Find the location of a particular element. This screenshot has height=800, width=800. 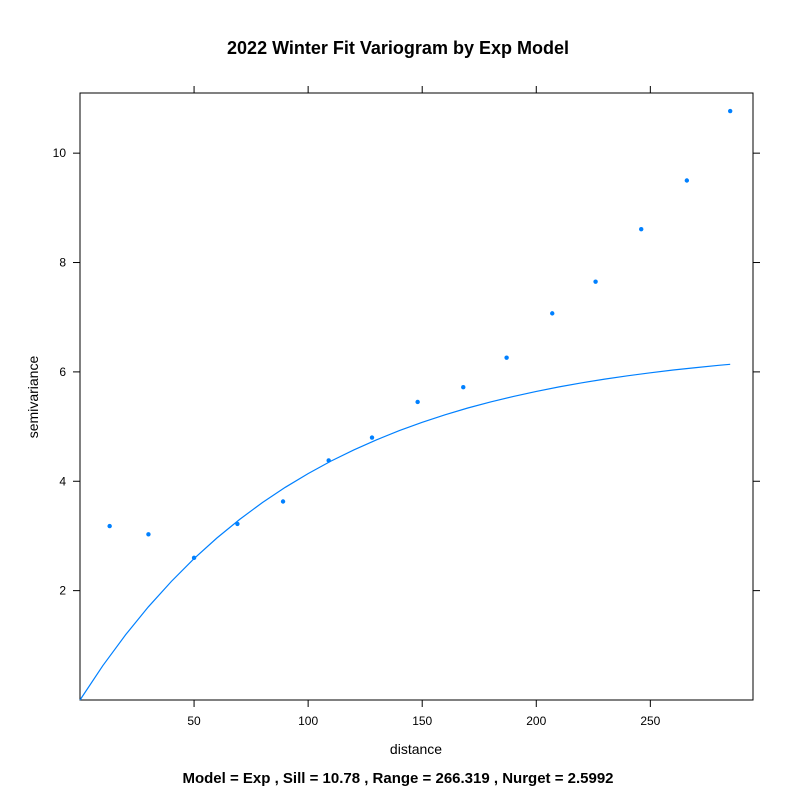

x-axis-label: distance is located at coordinates (416, 749).